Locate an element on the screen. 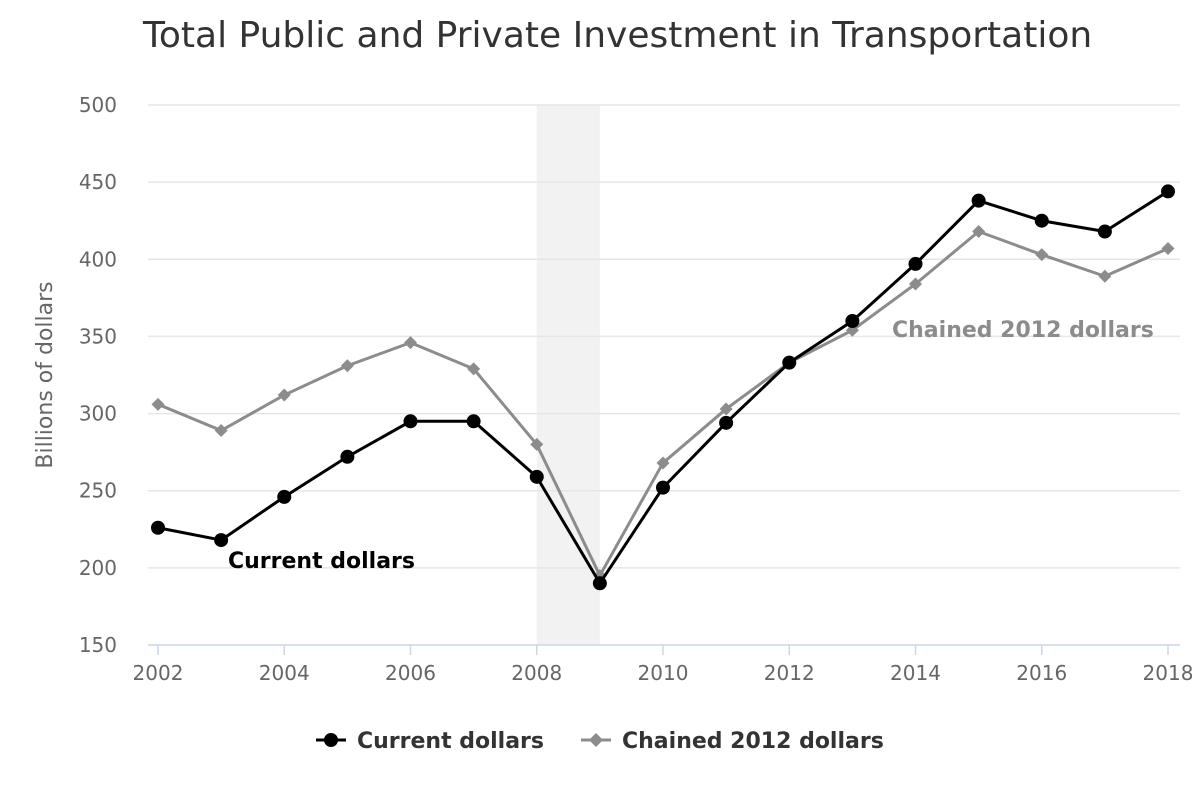 This screenshot has height=800, width=1200. point-current-dollars-2010 is located at coordinates (663, 487).